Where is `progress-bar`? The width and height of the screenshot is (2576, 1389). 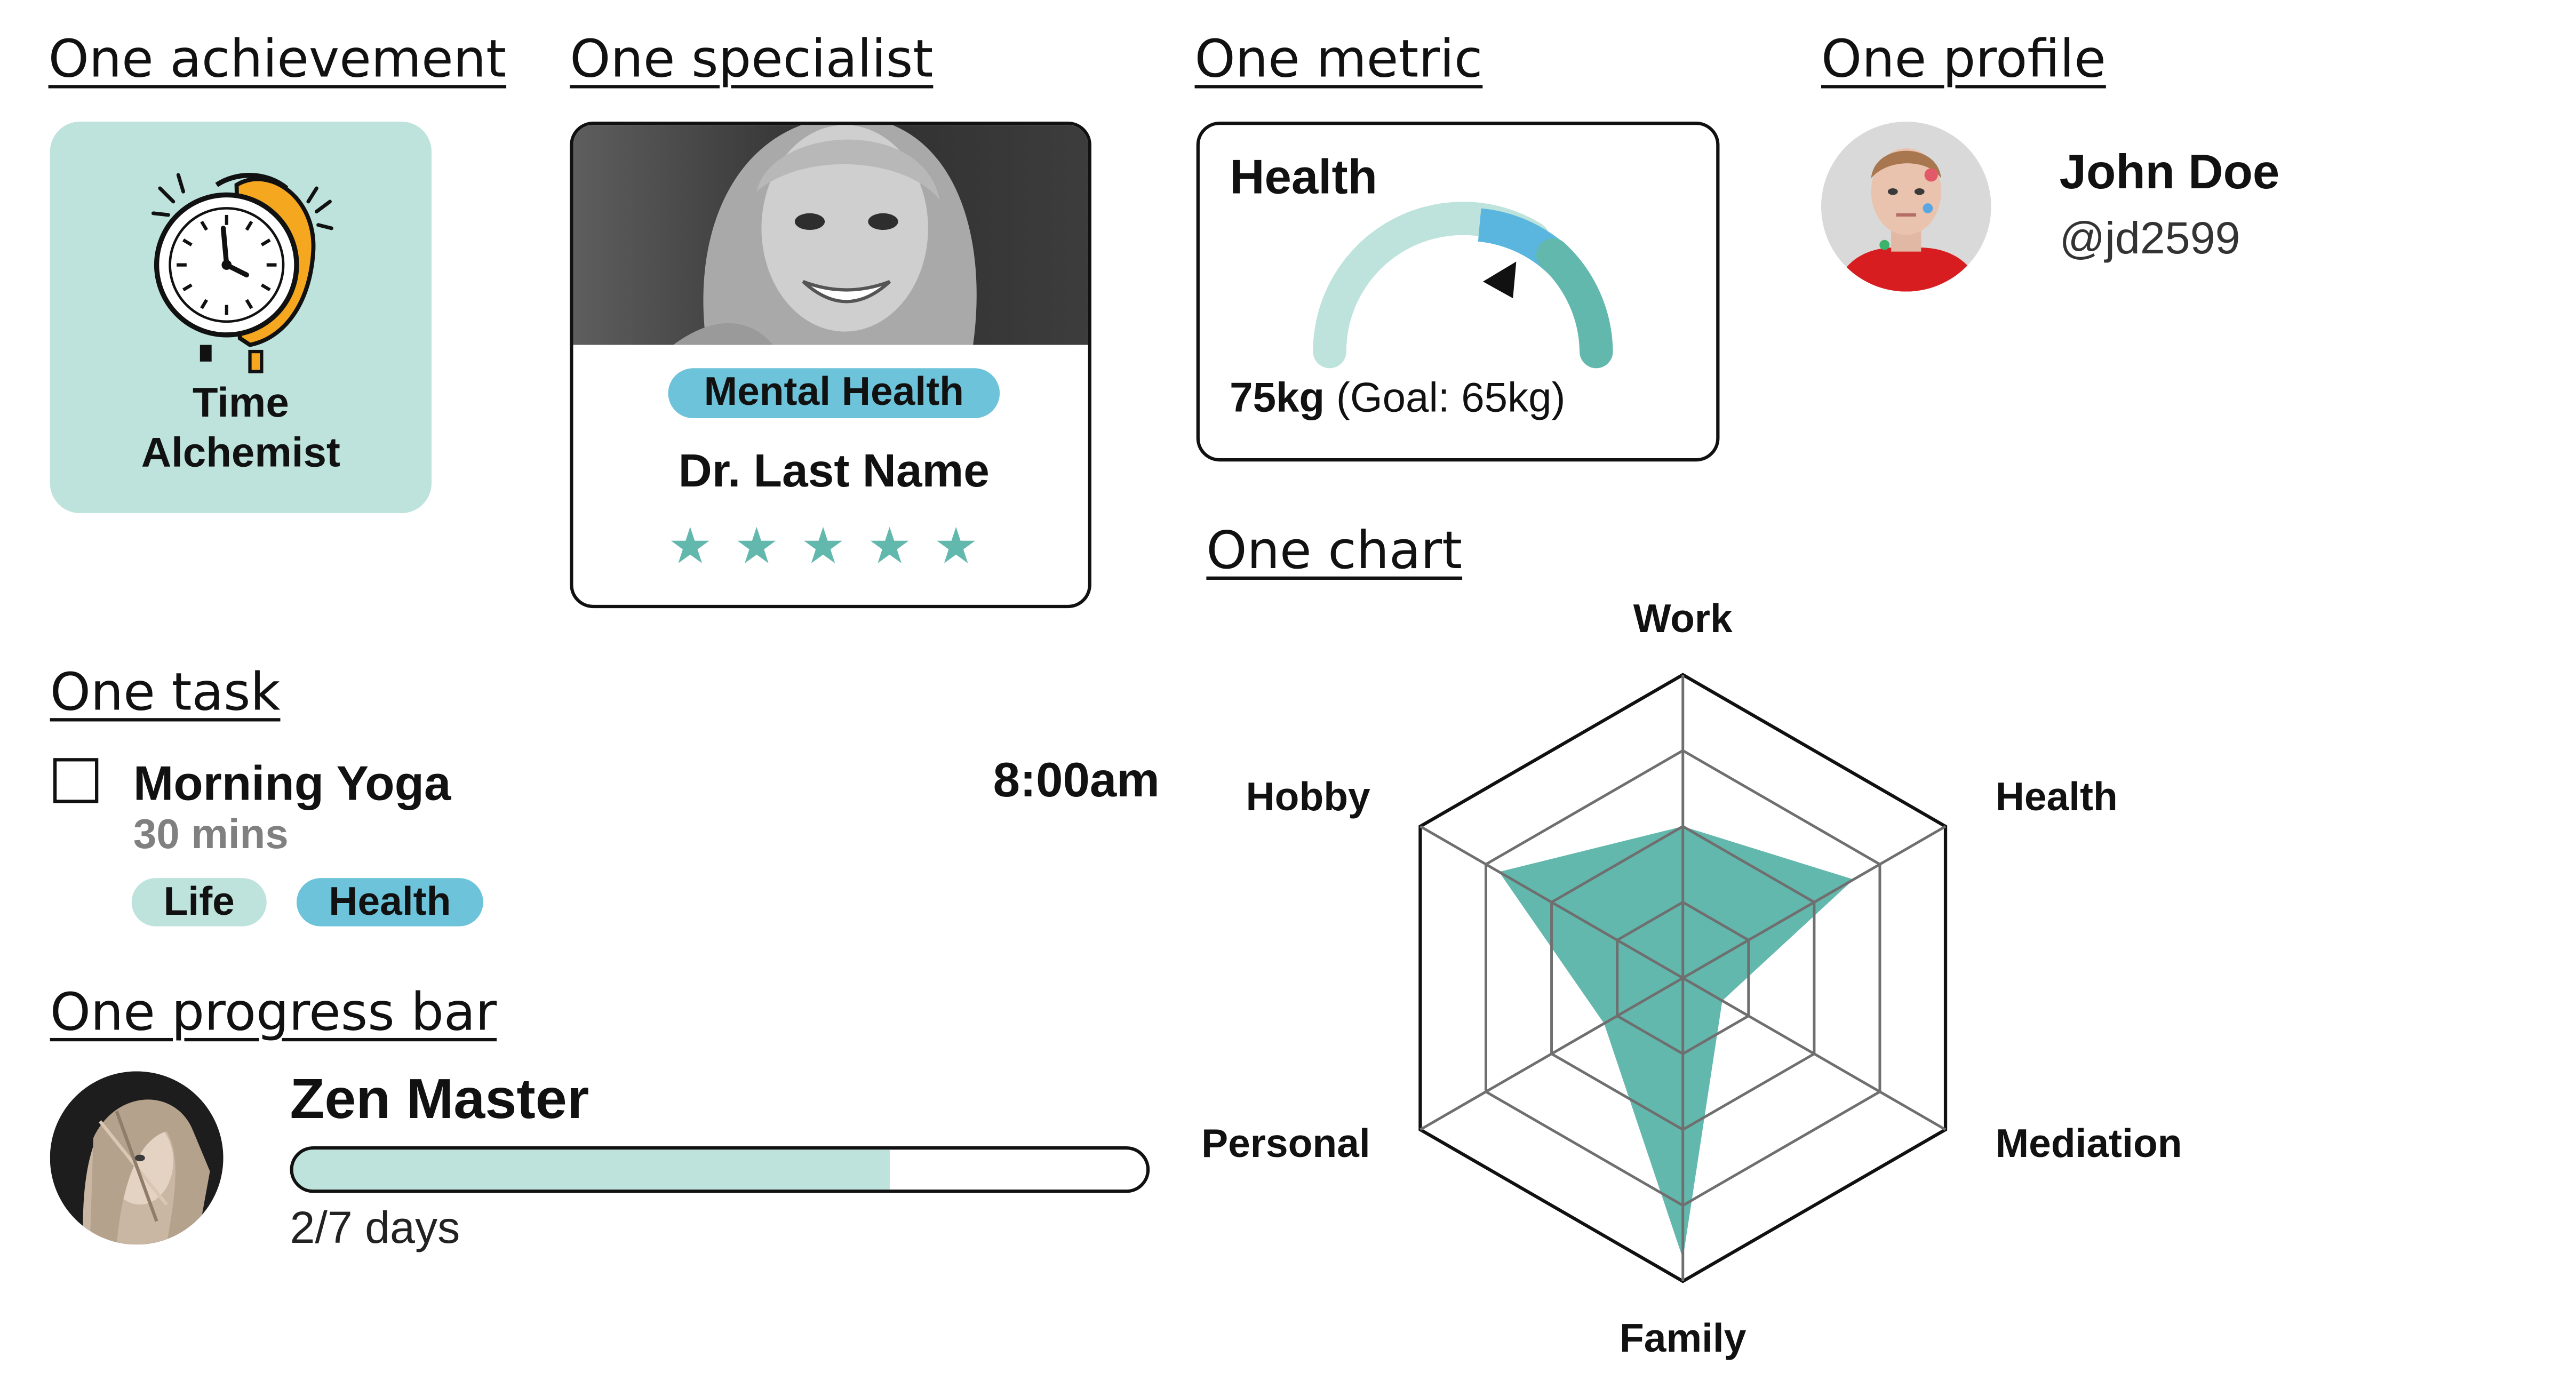
progress-bar is located at coordinates (720, 1169).